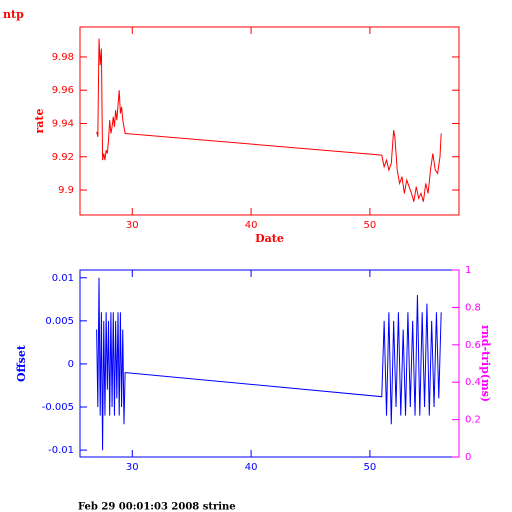 Image resolution: width=512 pixels, height=512 pixels. I want to click on footer: Feb 29 00:01:03 2008 strine, so click(157, 507).